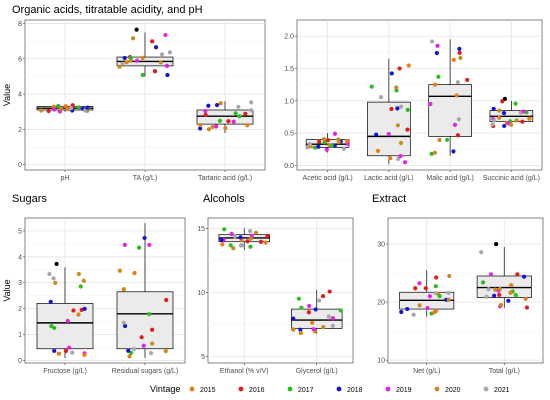 This screenshot has height=400, width=550. Describe the element at coordinates (65, 371) in the screenshot. I see `x-tick-label: Fructose (g/L)` at that location.